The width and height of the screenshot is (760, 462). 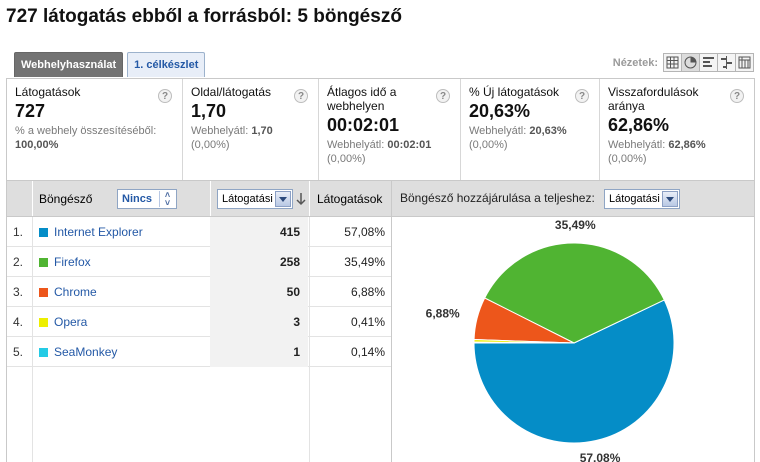 I want to click on report-tabs: Webhelyhasználat 1. célkészlet, so click(x=111, y=65).